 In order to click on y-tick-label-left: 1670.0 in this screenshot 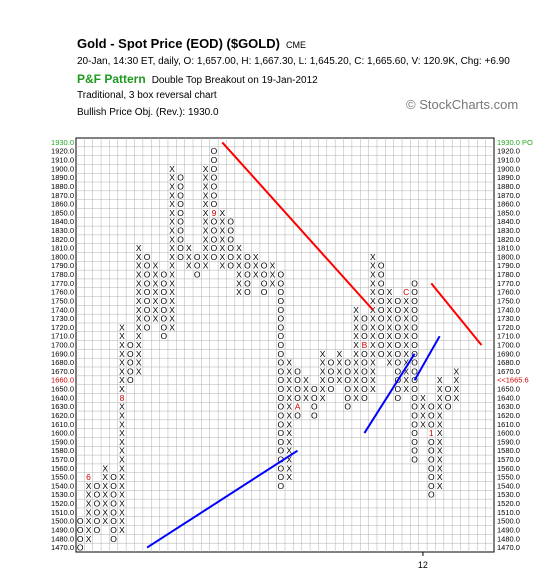, I will do `click(62, 371)`.